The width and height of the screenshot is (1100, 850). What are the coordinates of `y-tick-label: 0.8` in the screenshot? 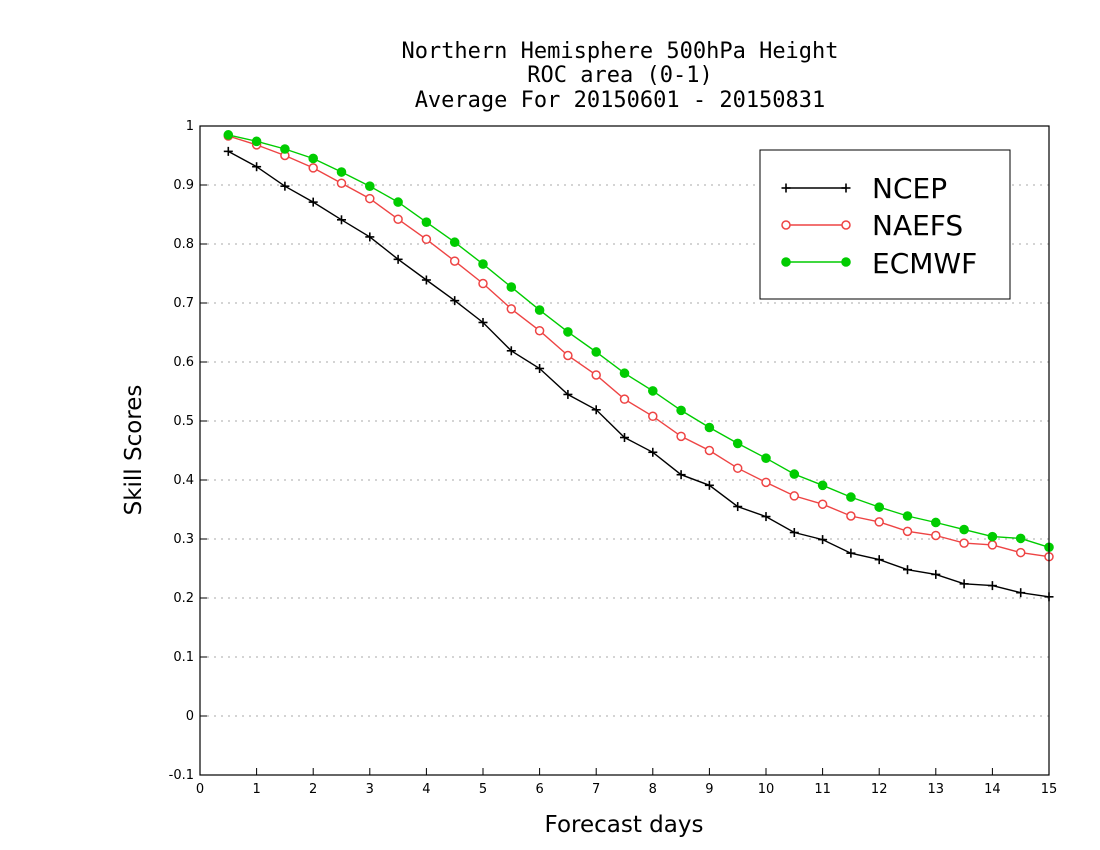 It's located at (183, 244).